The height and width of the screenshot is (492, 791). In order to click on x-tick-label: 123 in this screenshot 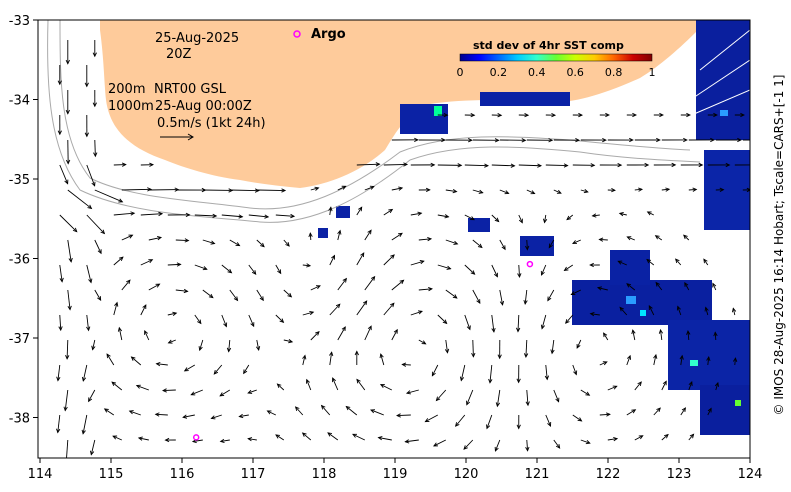, I will do `click(679, 474)`.